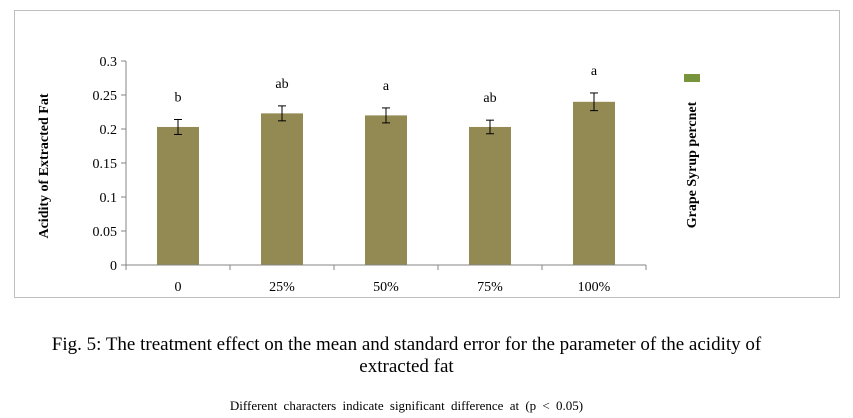 The height and width of the screenshot is (418, 853). I want to click on y-tick-label: 0, so click(113, 266).